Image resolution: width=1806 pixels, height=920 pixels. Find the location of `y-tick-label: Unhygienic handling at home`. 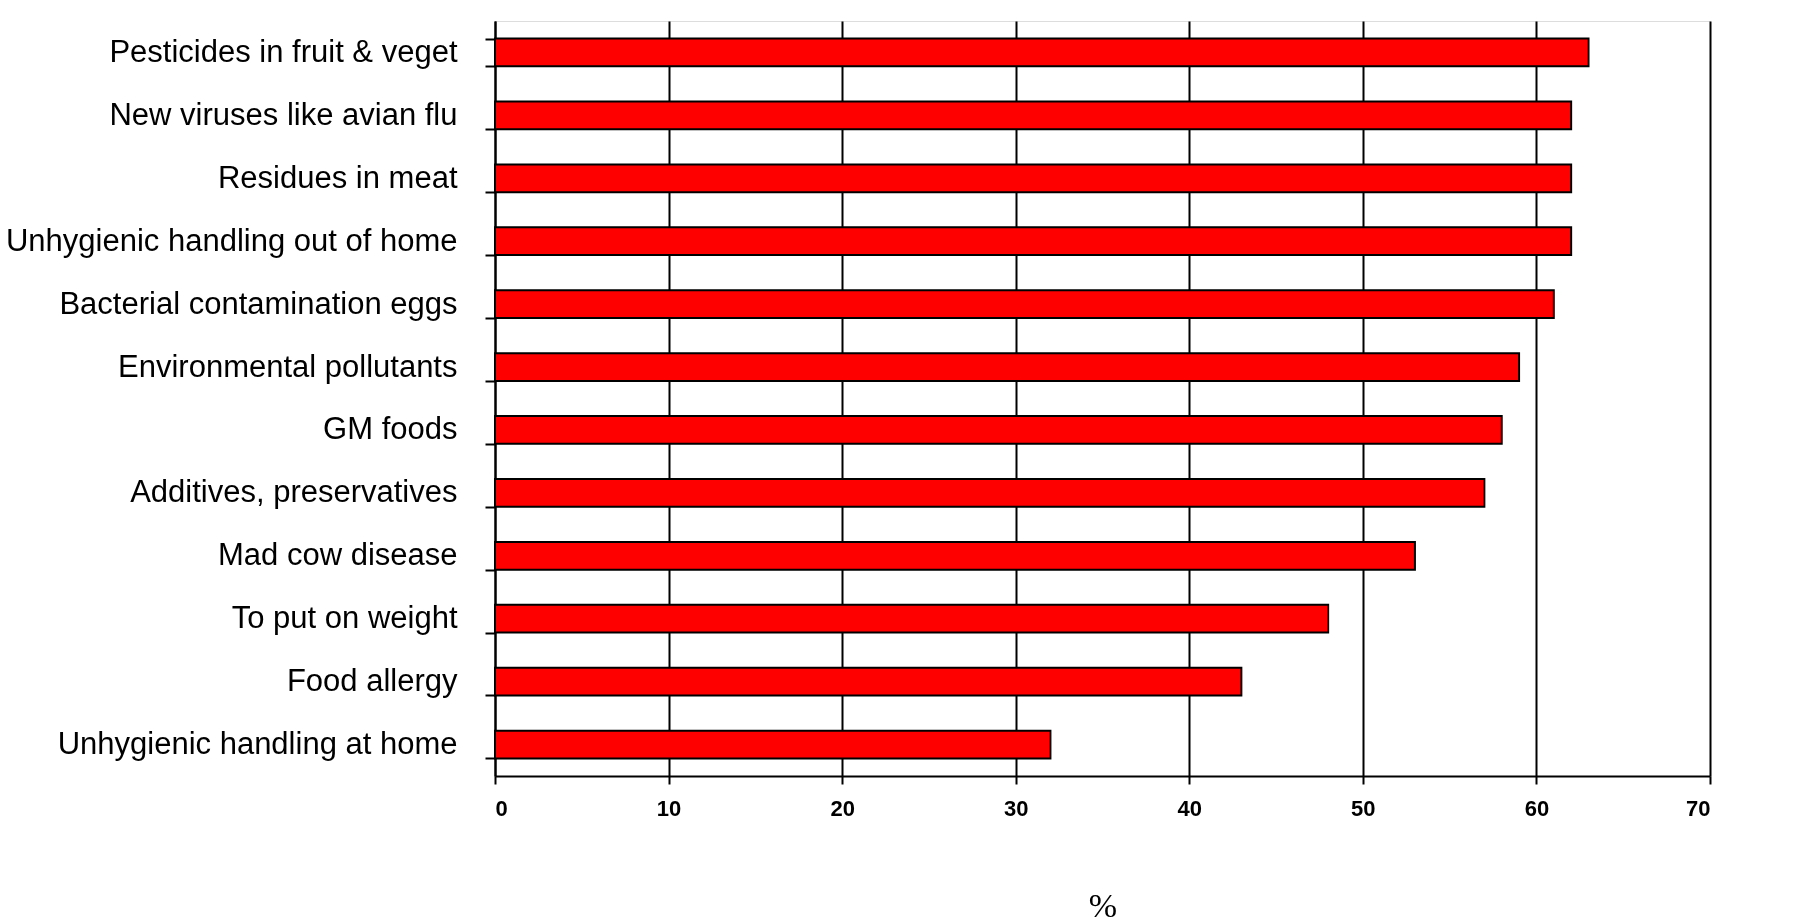

y-tick-label: Unhygienic handling at home is located at coordinates (257, 744).